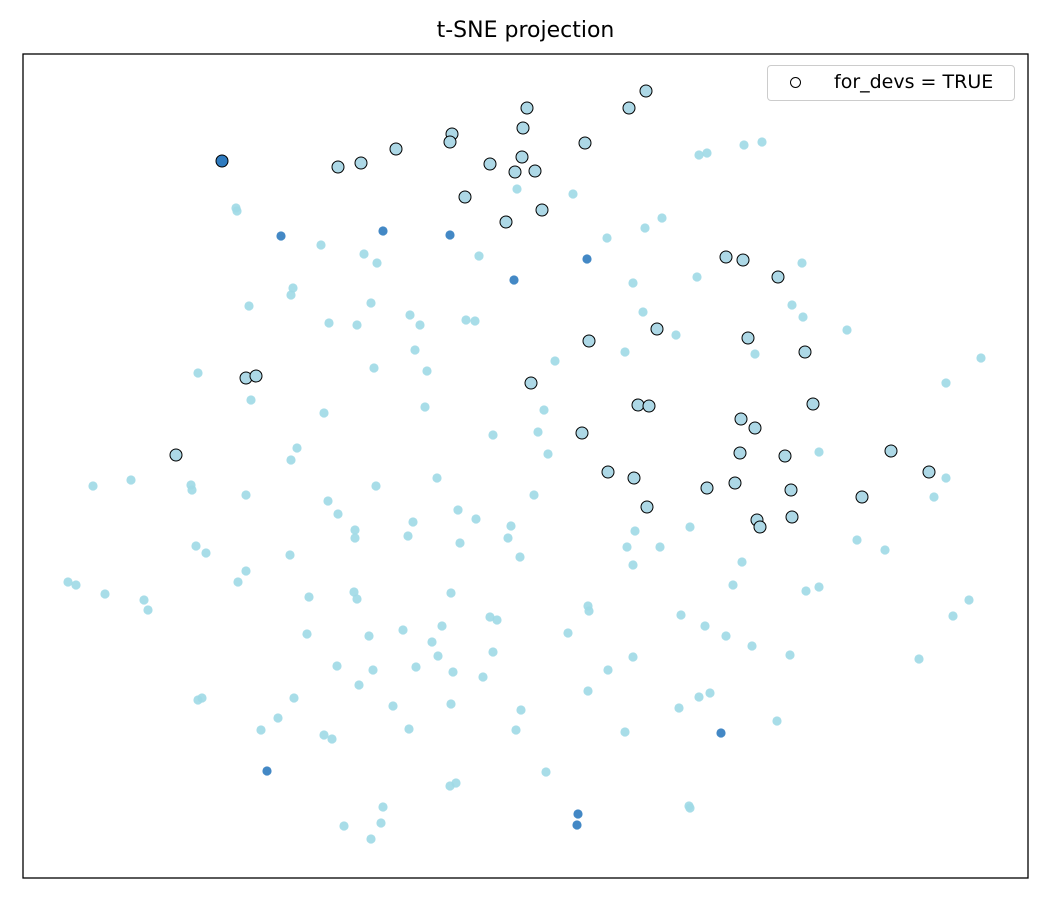 This screenshot has height=900, width=1050. Describe the element at coordinates (795, 82) in the screenshot. I see `legend-marker-icon` at that location.